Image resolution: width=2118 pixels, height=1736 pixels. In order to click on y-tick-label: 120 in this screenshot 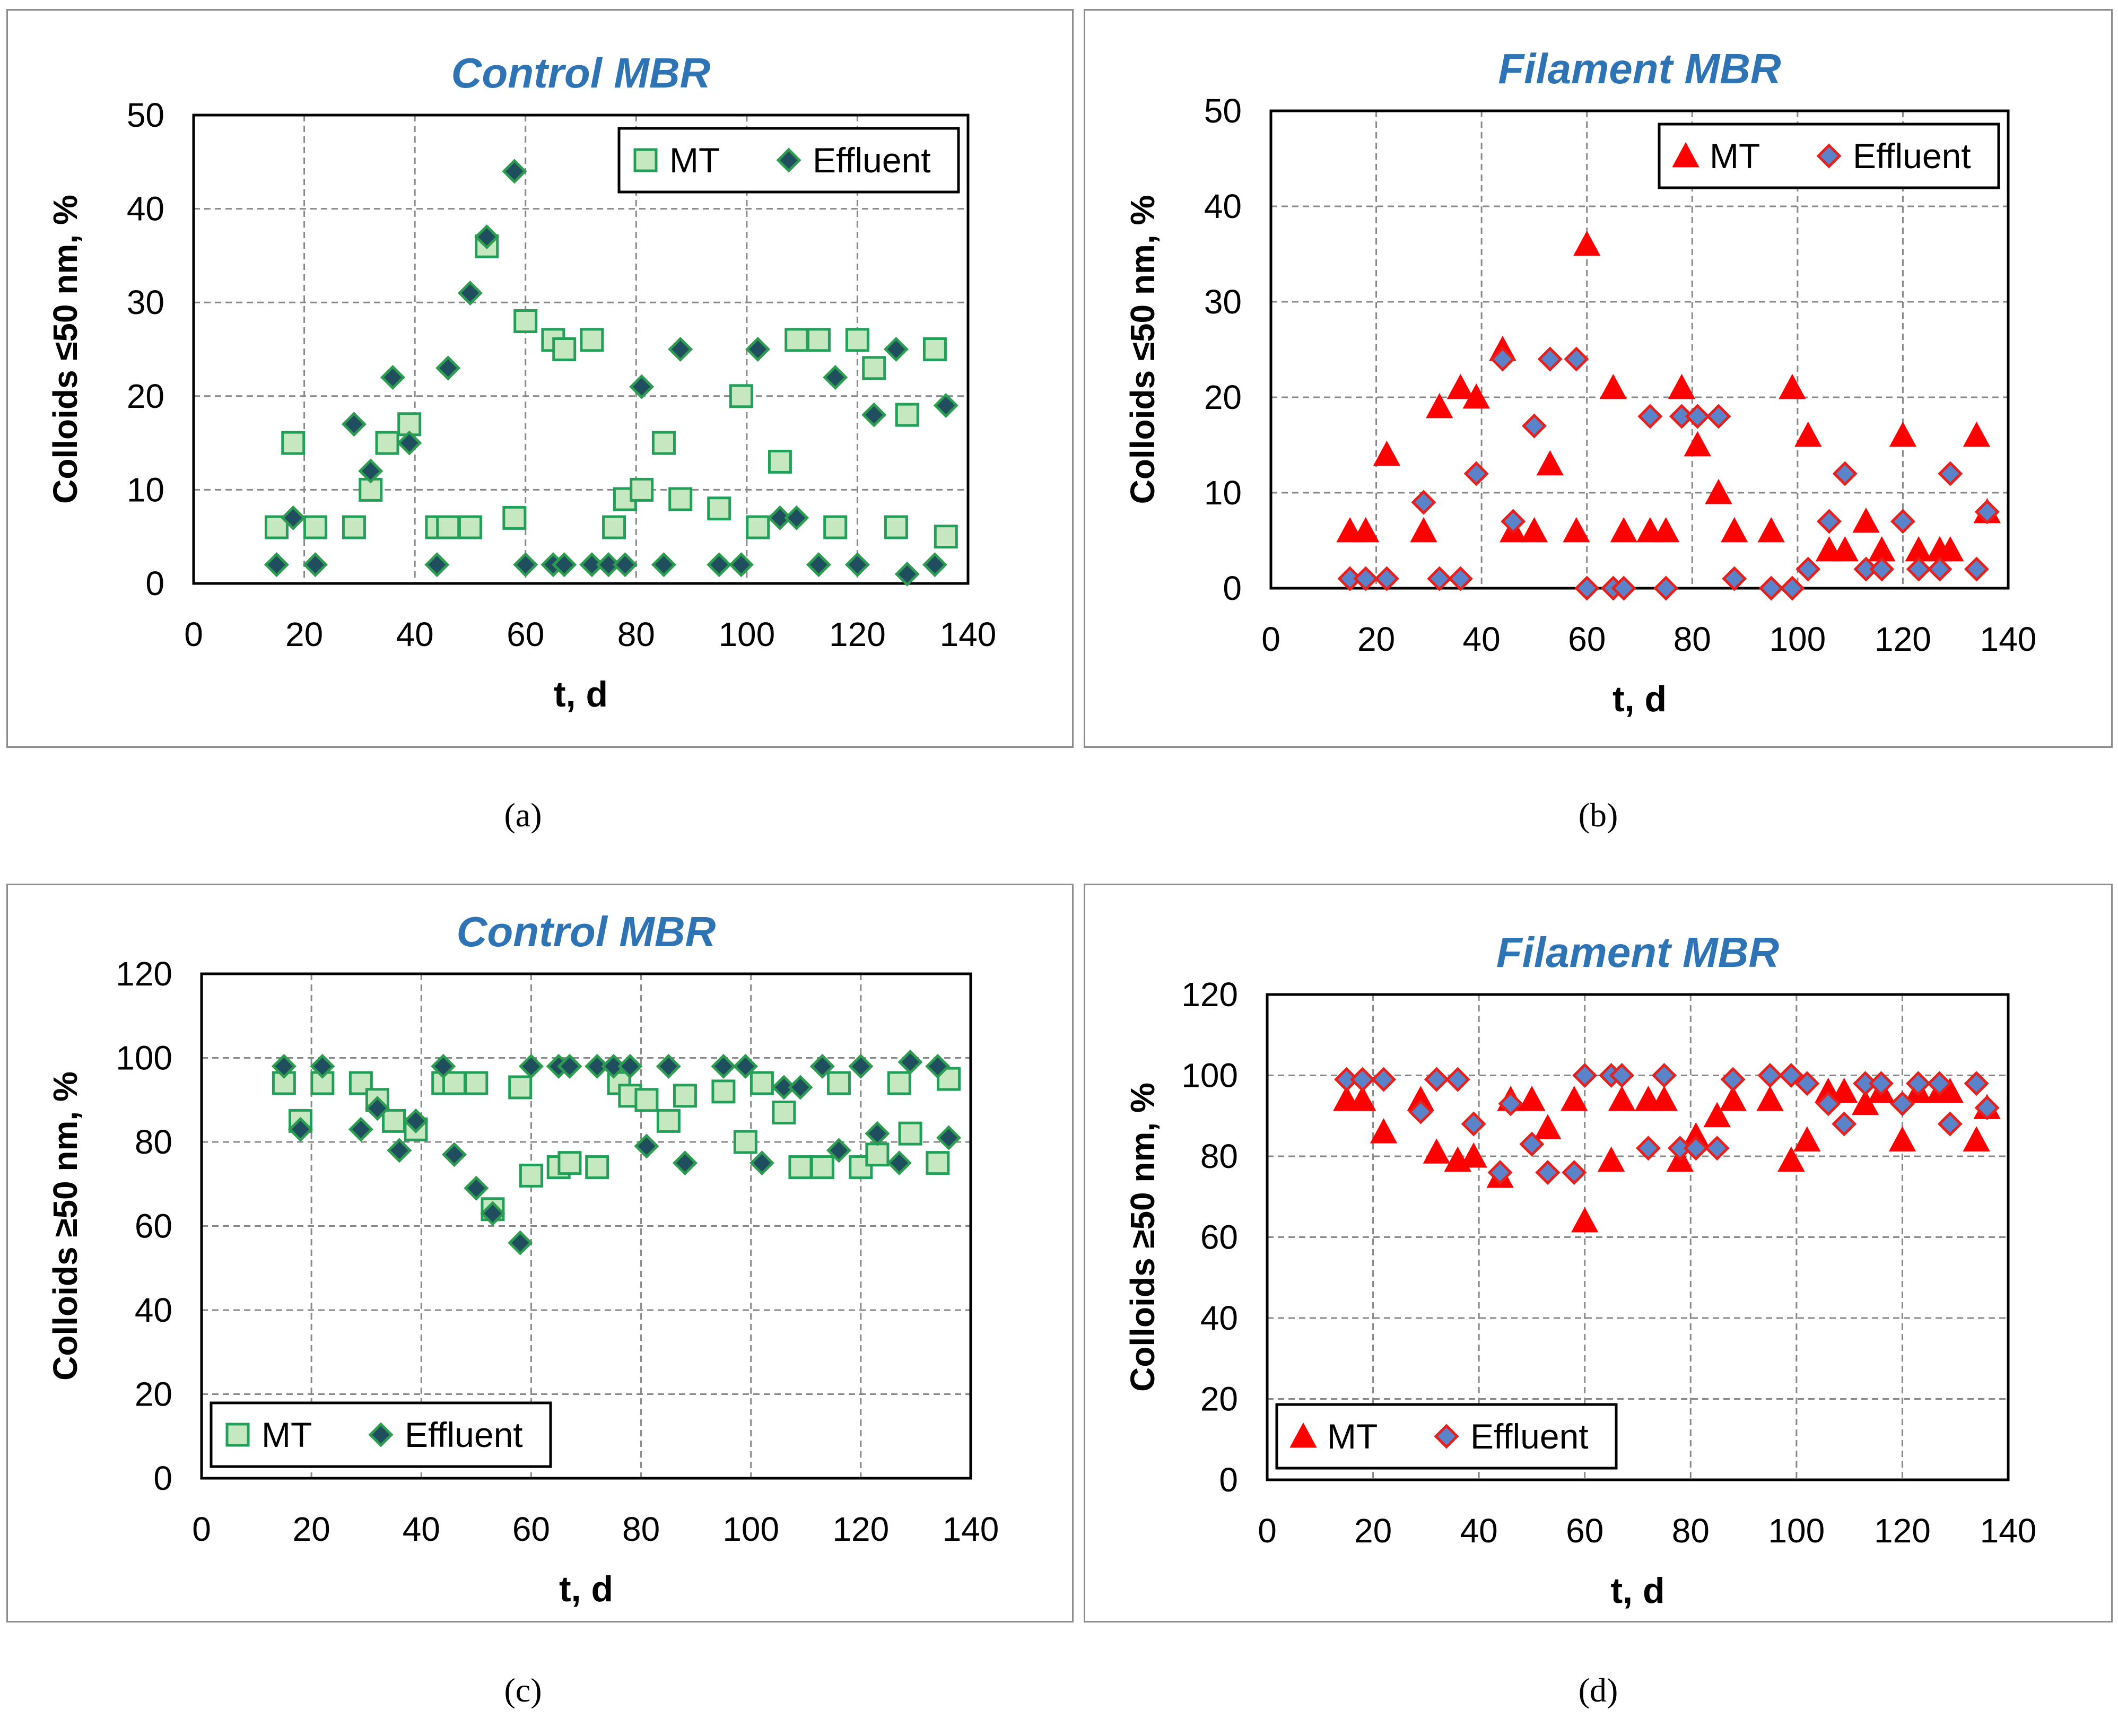, I will do `click(1209, 994)`.